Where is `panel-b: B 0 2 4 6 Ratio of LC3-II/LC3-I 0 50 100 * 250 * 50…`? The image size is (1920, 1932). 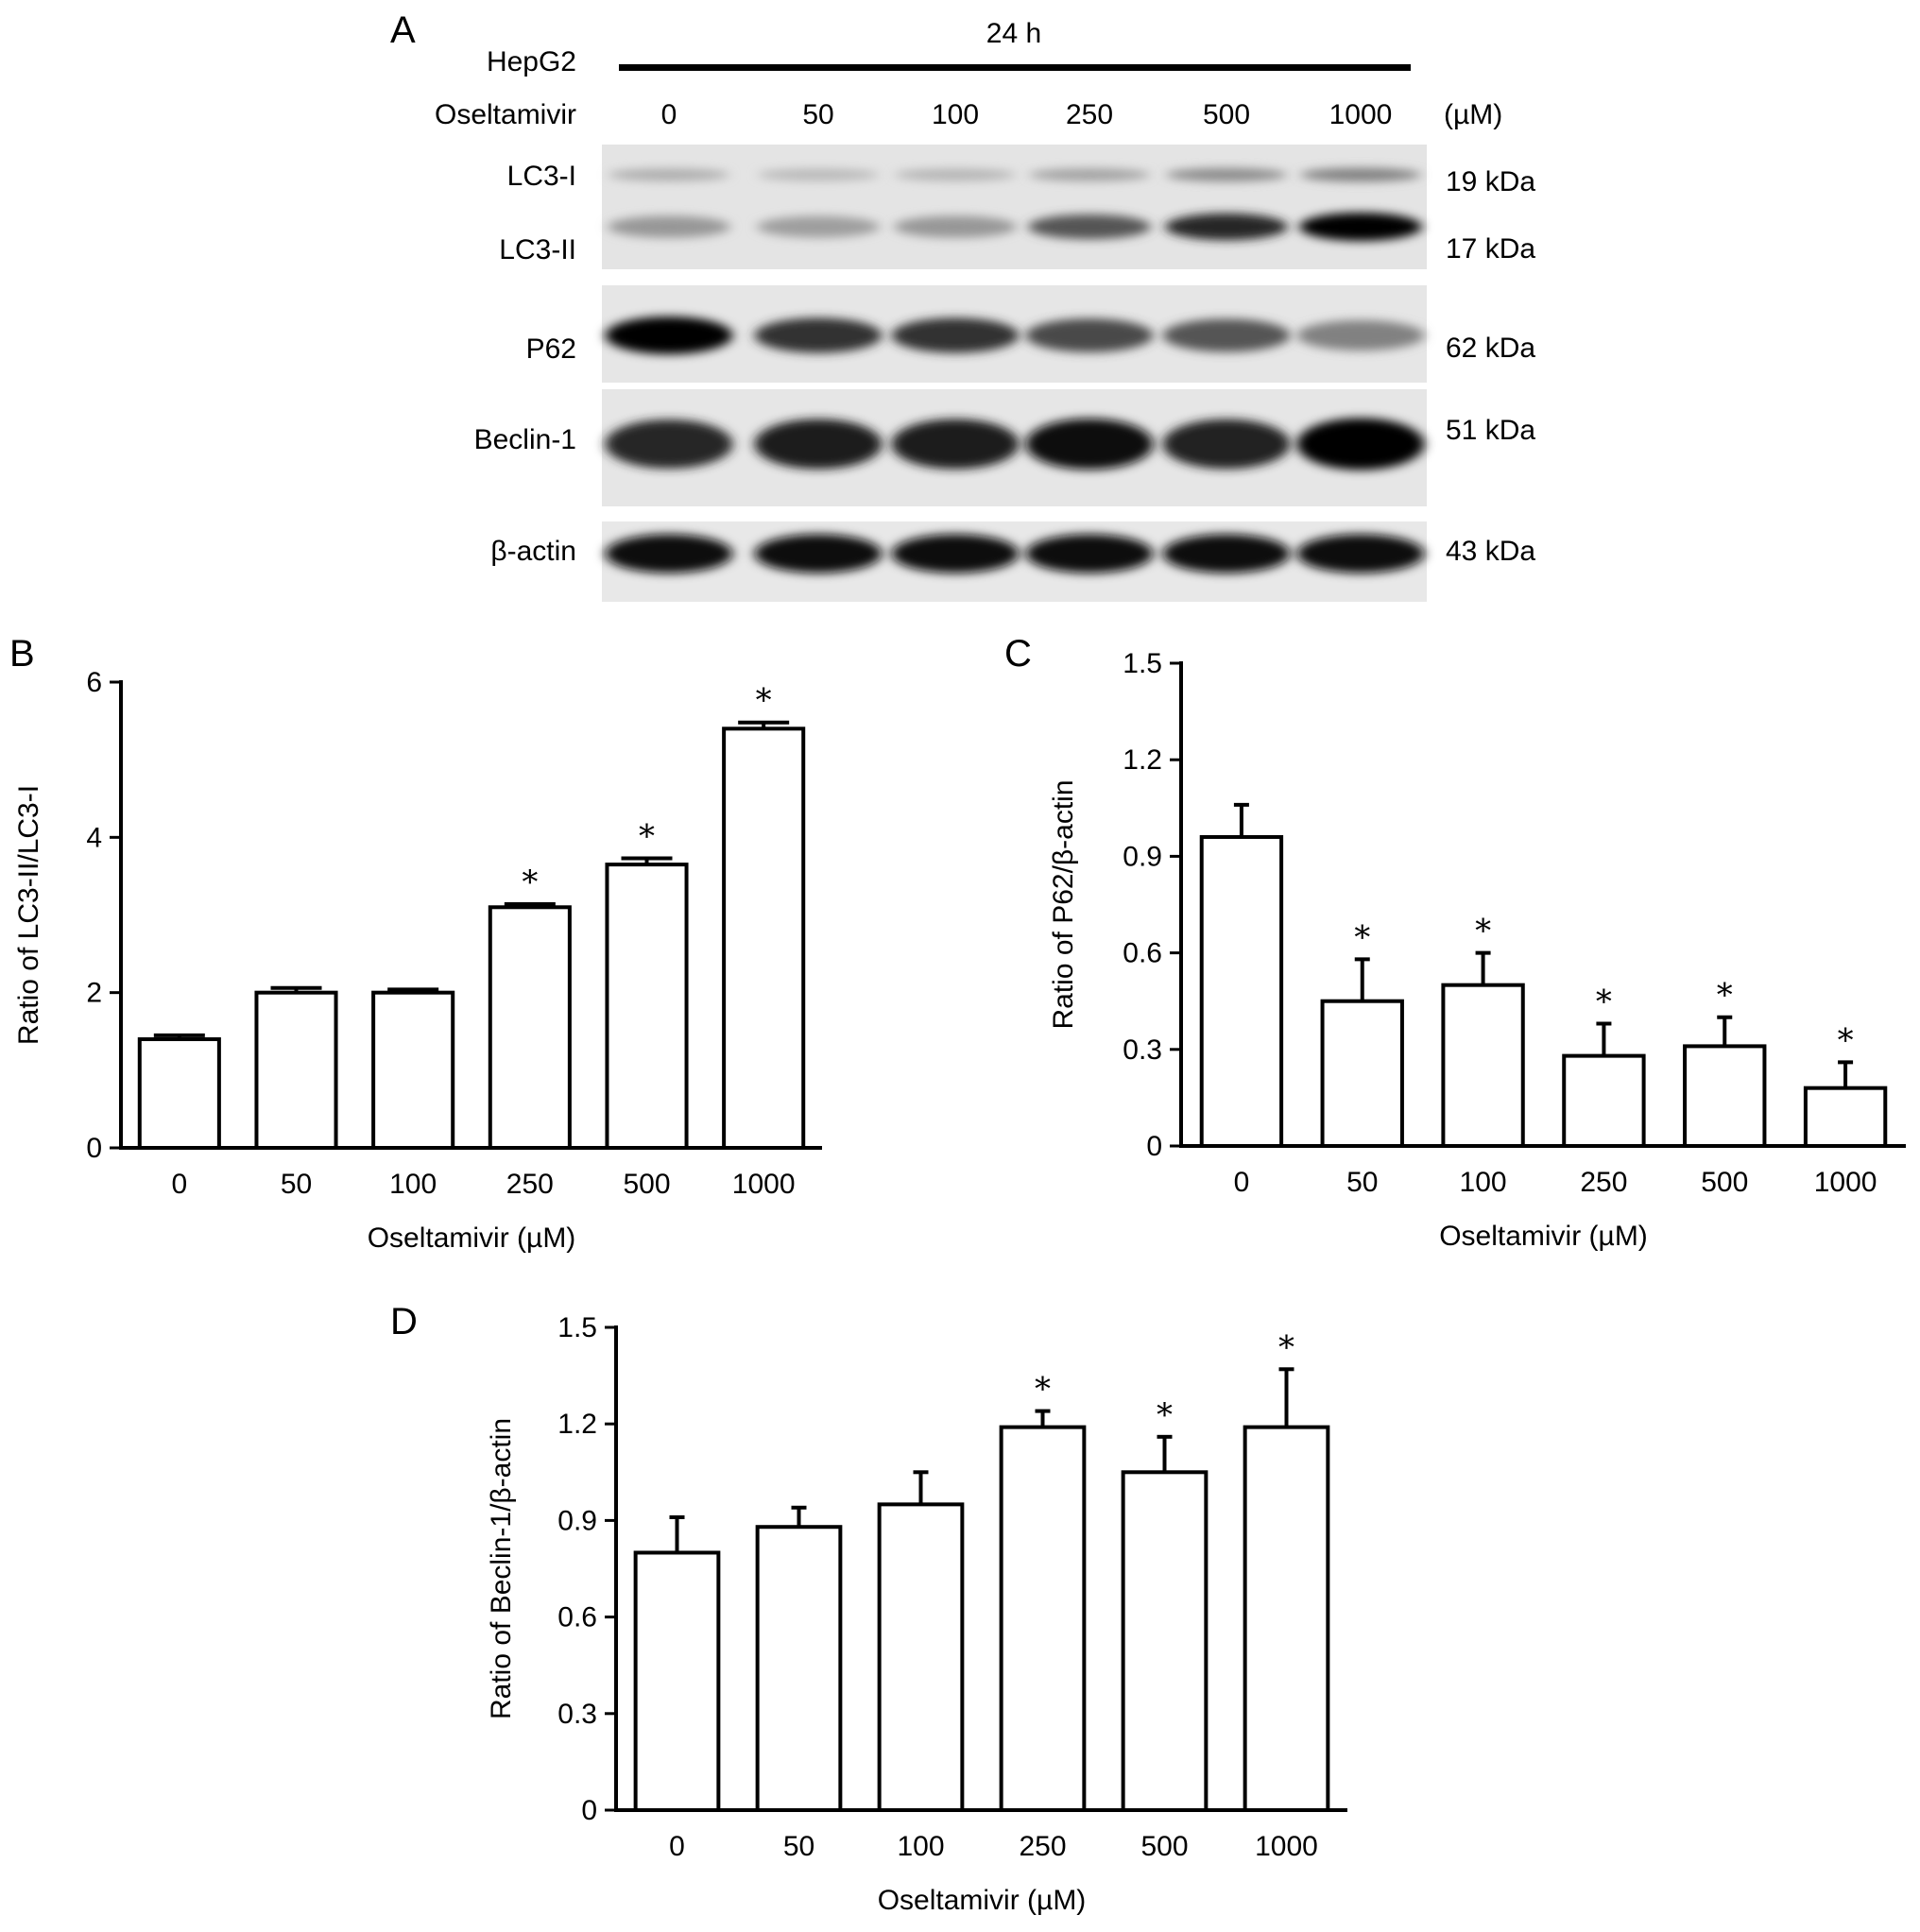 panel-b: B 0 2 4 6 Ratio of LC3-II/LC3-I 0 50 100 * 250 * 50… is located at coordinates (415, 943).